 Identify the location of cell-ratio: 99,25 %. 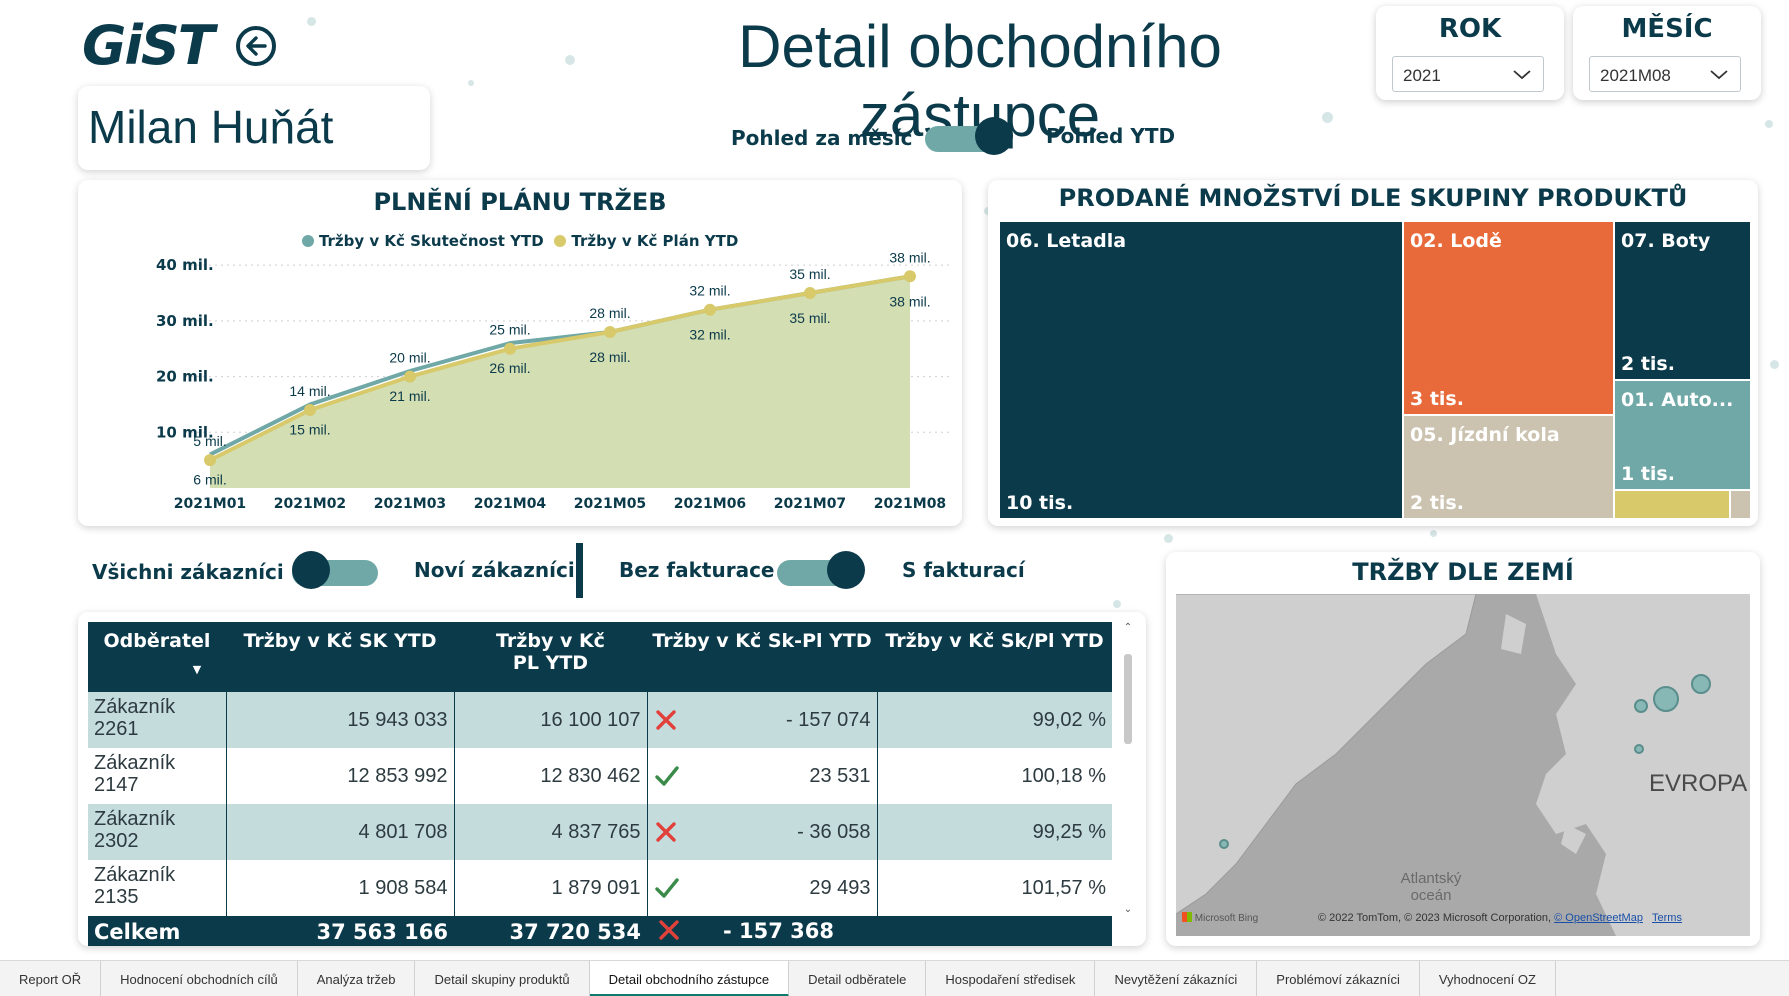
(994, 832).